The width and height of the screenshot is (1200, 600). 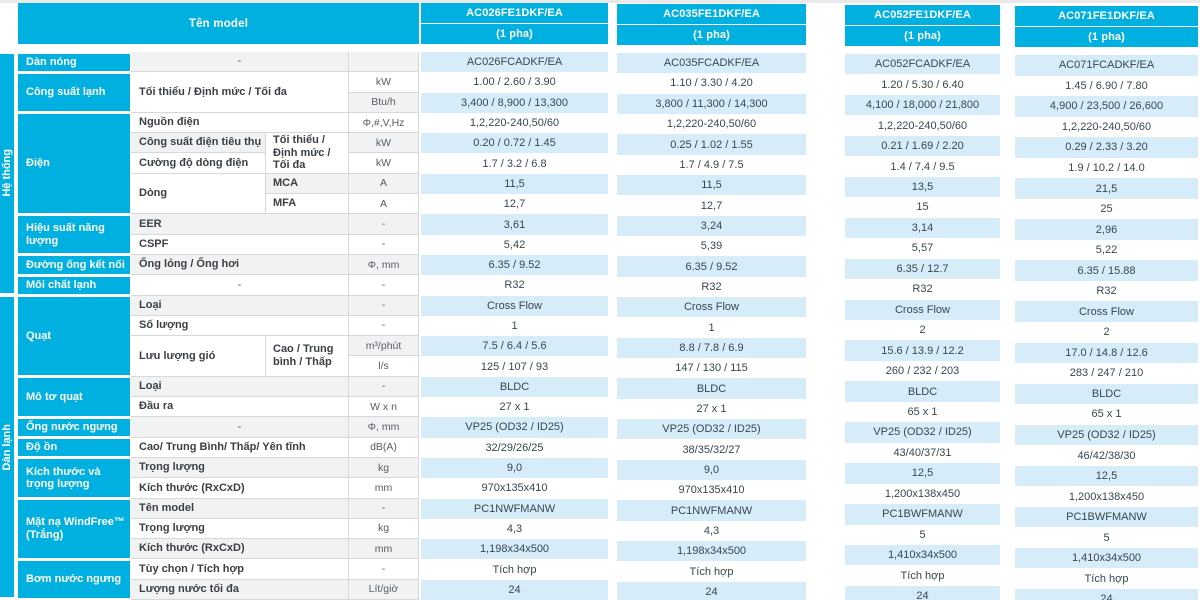 I want to click on value-cell: 4,900 / 23,500 / 26,600, so click(x=1106, y=106).